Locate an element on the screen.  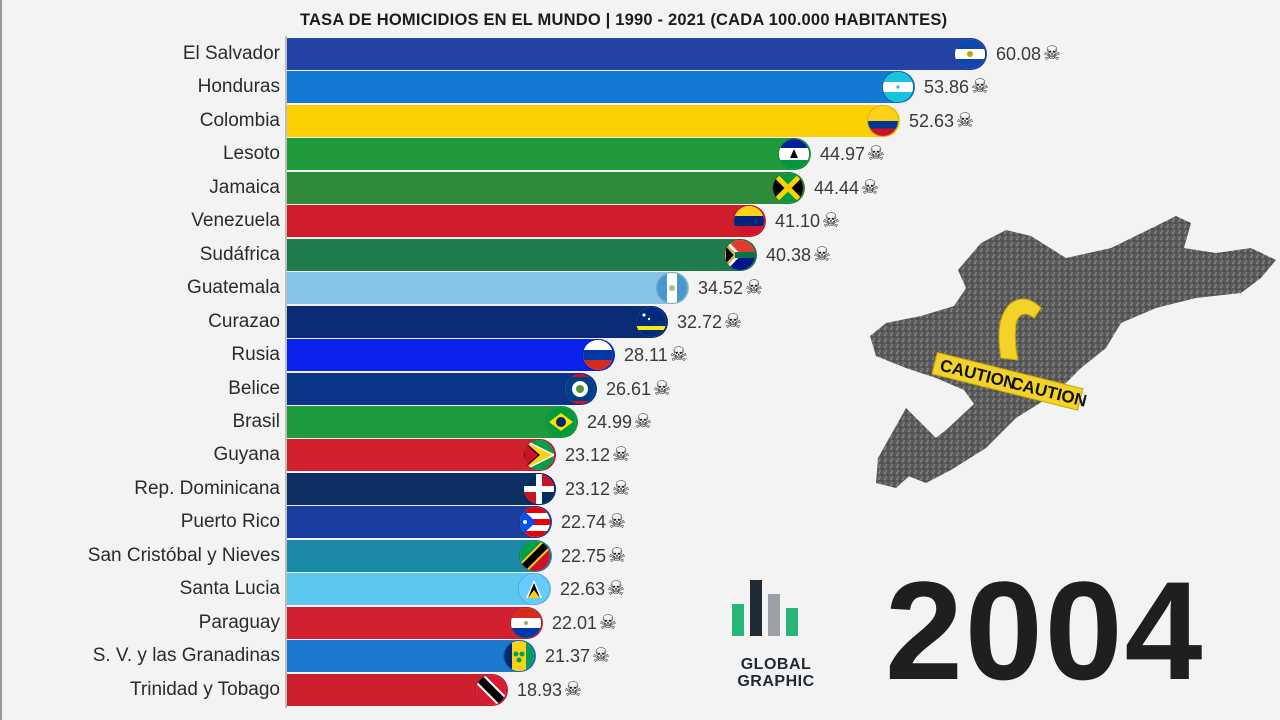
year-counter: 2004 is located at coordinates (1045, 630).